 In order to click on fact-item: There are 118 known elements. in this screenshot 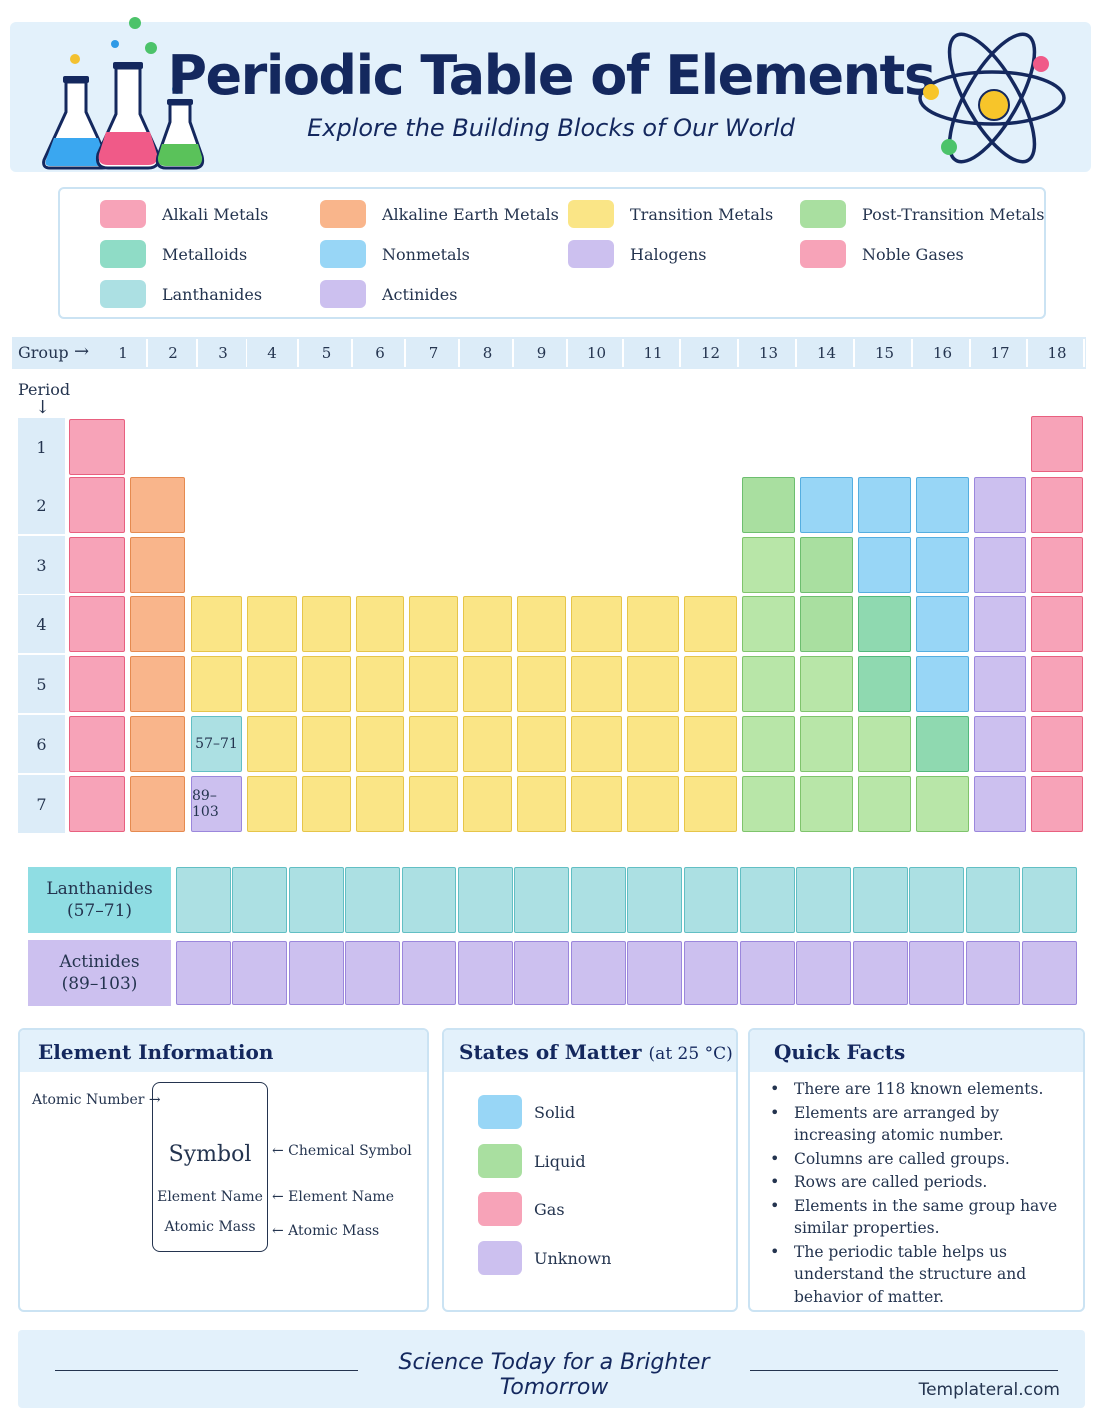, I will do `click(918, 1089)`.